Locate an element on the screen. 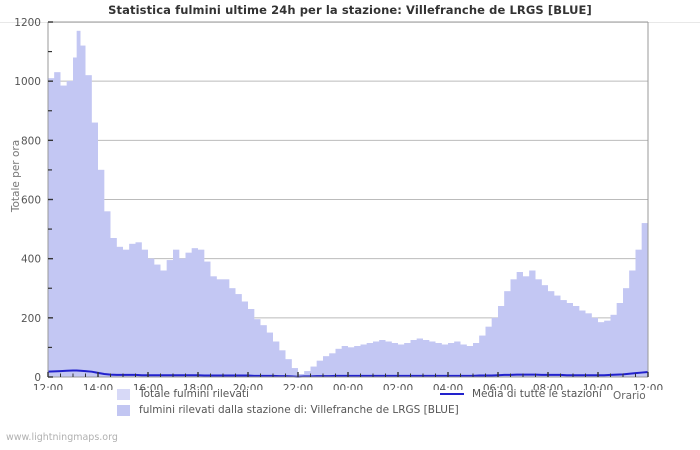 The image size is (700, 450). svg-text: 16:00 is located at coordinates (148, 386).